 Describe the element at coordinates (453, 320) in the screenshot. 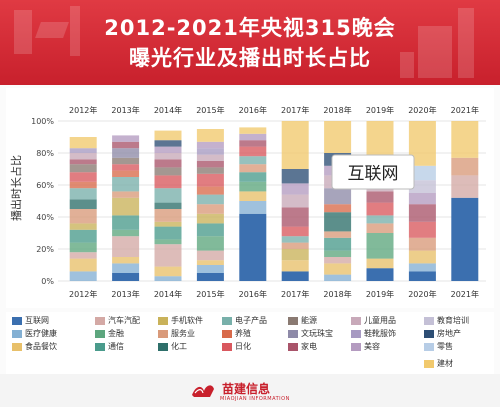

I see `legend-label: 教育培训` at that location.